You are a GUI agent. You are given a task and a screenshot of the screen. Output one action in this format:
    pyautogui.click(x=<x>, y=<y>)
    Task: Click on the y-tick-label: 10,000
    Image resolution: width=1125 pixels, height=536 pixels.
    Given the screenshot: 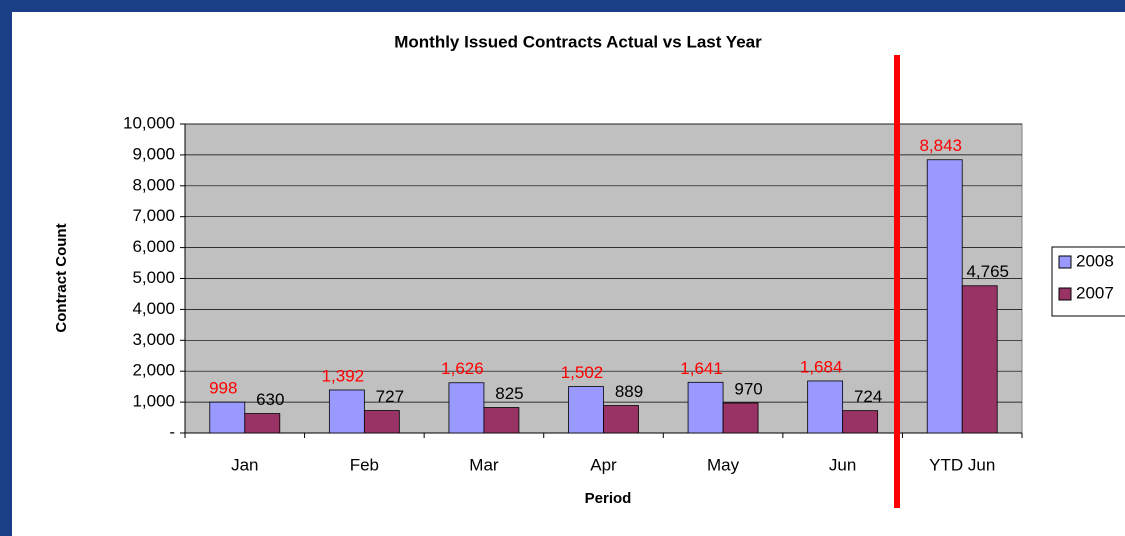 What is the action you would take?
    pyautogui.click(x=149, y=122)
    